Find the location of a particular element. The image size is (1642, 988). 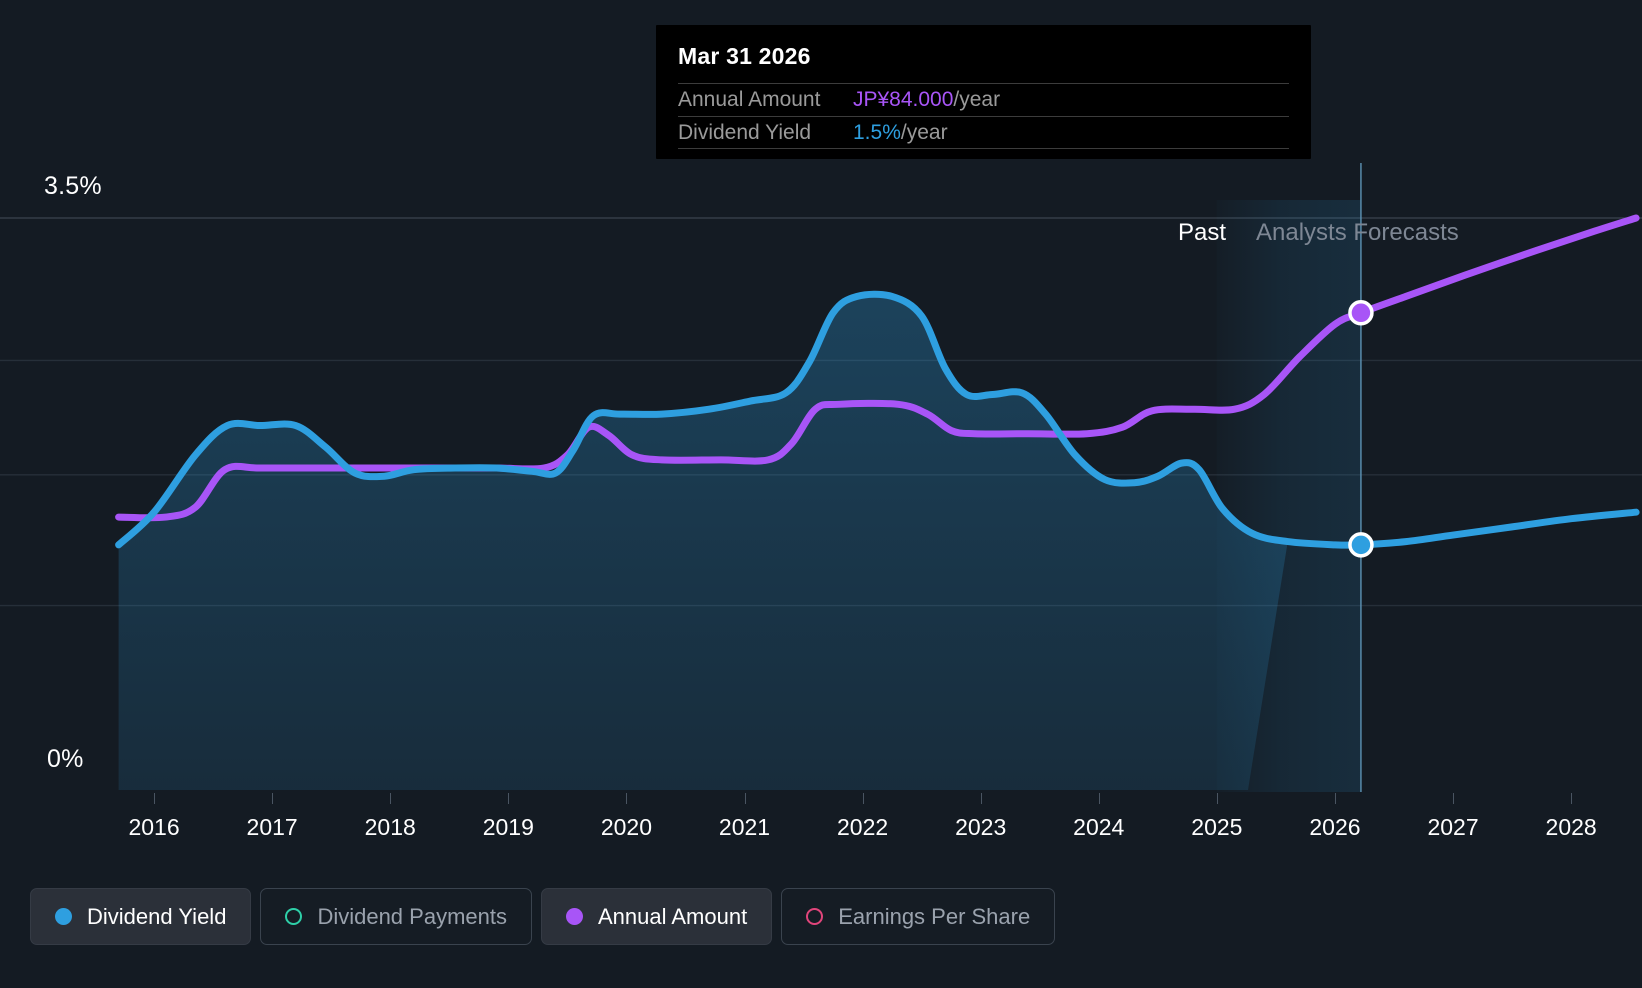

legend-label: Dividend Yield is located at coordinates (157, 916).